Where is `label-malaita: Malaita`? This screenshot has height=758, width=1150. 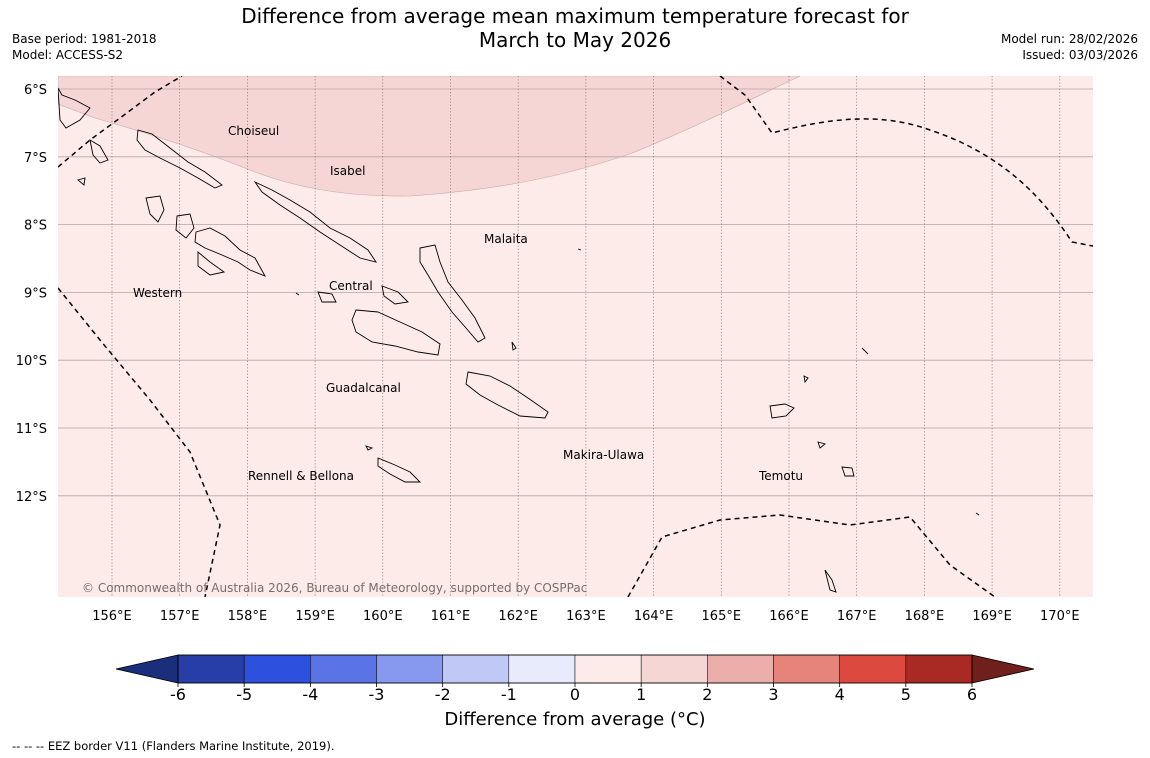 label-malaita: Malaita is located at coordinates (506, 239).